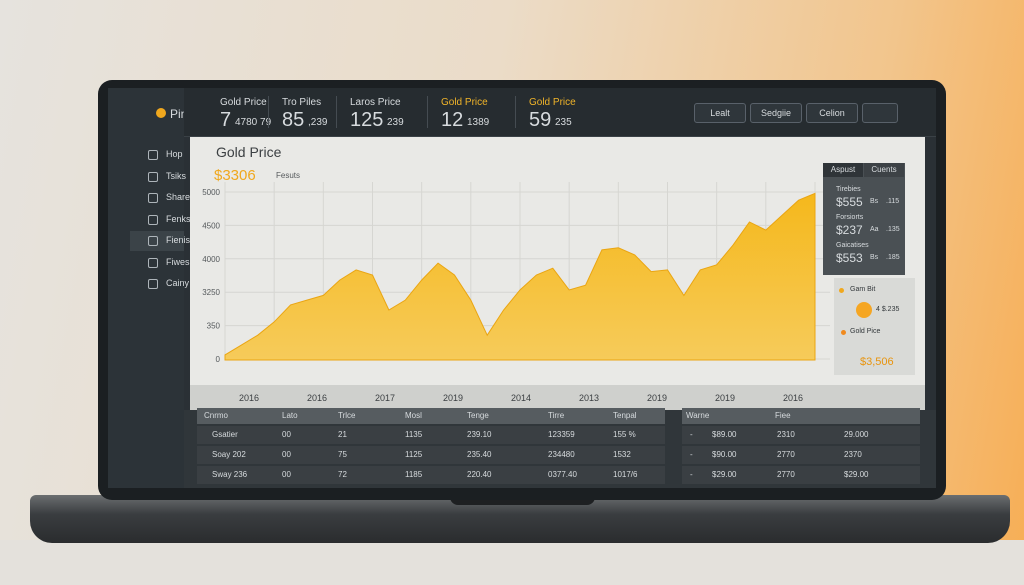 The height and width of the screenshot is (585, 1024). Describe the element at coordinates (235, 175) in the screenshot. I see `chart-price: $3306` at that location.